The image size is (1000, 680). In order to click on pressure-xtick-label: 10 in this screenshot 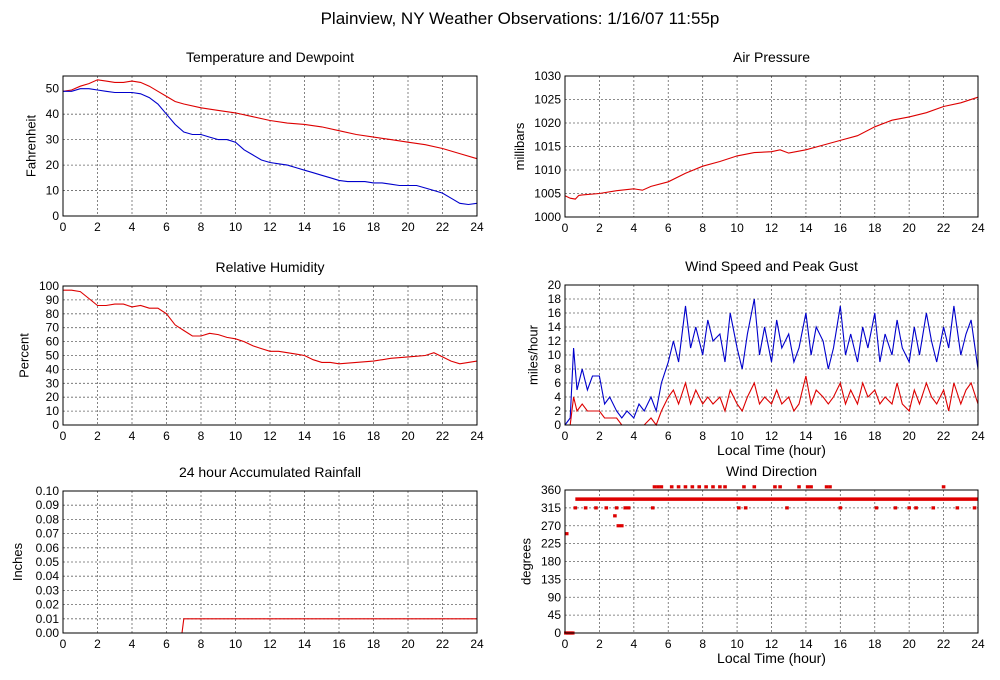, I will do `click(737, 228)`.